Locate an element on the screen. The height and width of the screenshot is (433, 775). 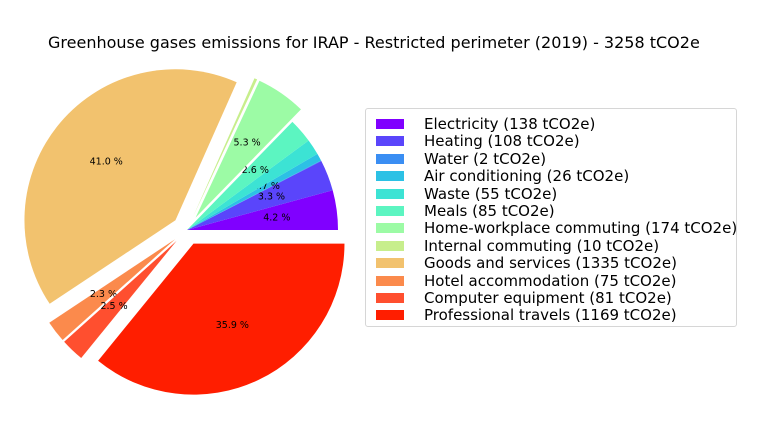
legend-item: Goods and services (1335 tCO2e) is located at coordinates (526, 263).